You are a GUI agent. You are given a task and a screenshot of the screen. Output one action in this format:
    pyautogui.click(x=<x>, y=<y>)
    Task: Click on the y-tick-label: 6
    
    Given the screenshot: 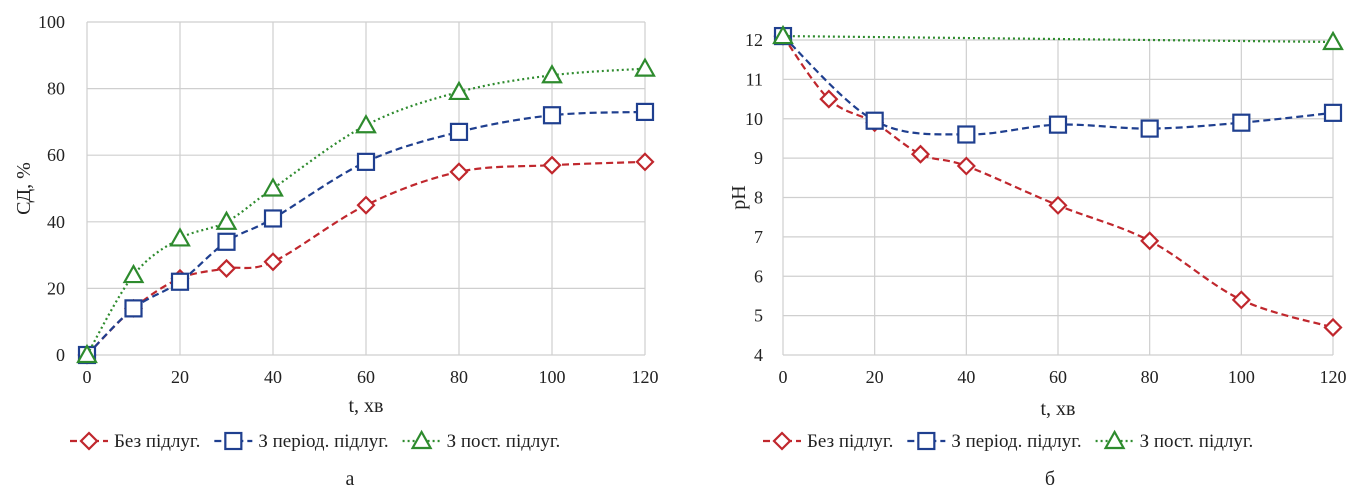 What is the action you would take?
    pyautogui.click(x=758, y=276)
    